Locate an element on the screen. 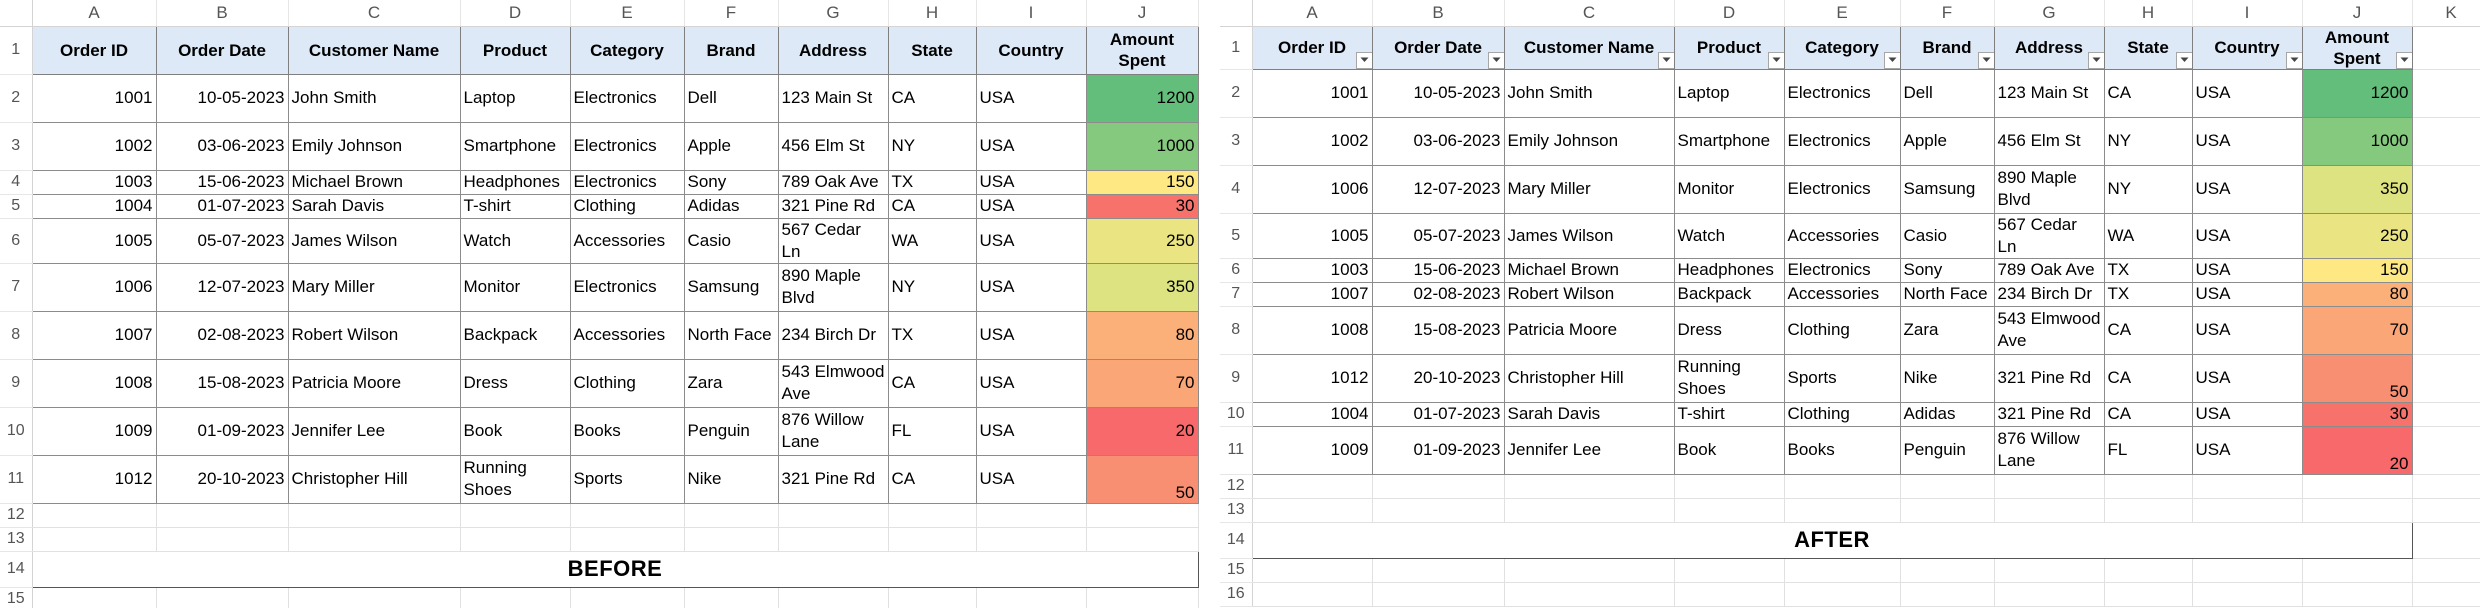  column-header-d: D is located at coordinates (1729, 13).